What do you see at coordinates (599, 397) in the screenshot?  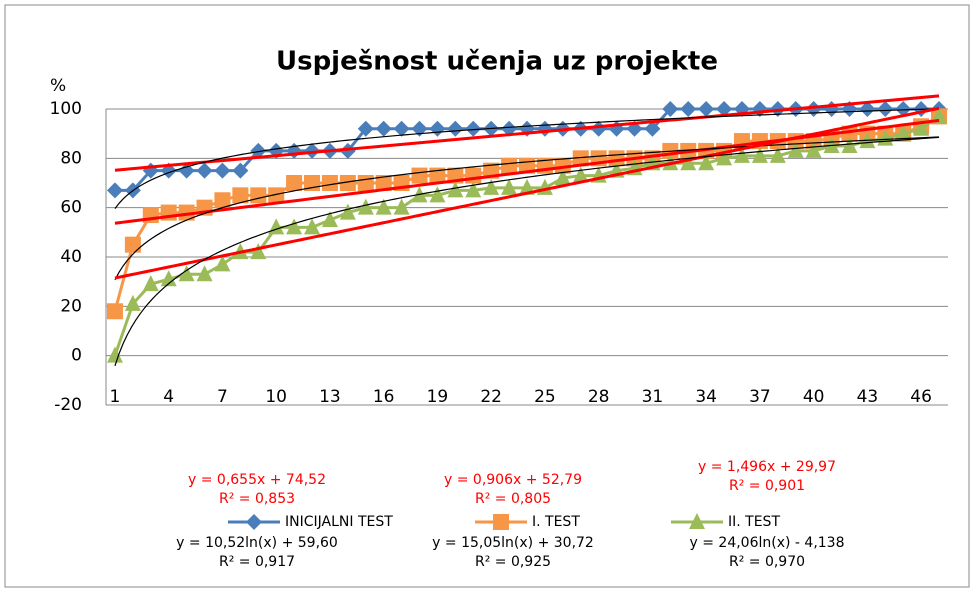 I see `x-tick-label: 28` at bounding box center [599, 397].